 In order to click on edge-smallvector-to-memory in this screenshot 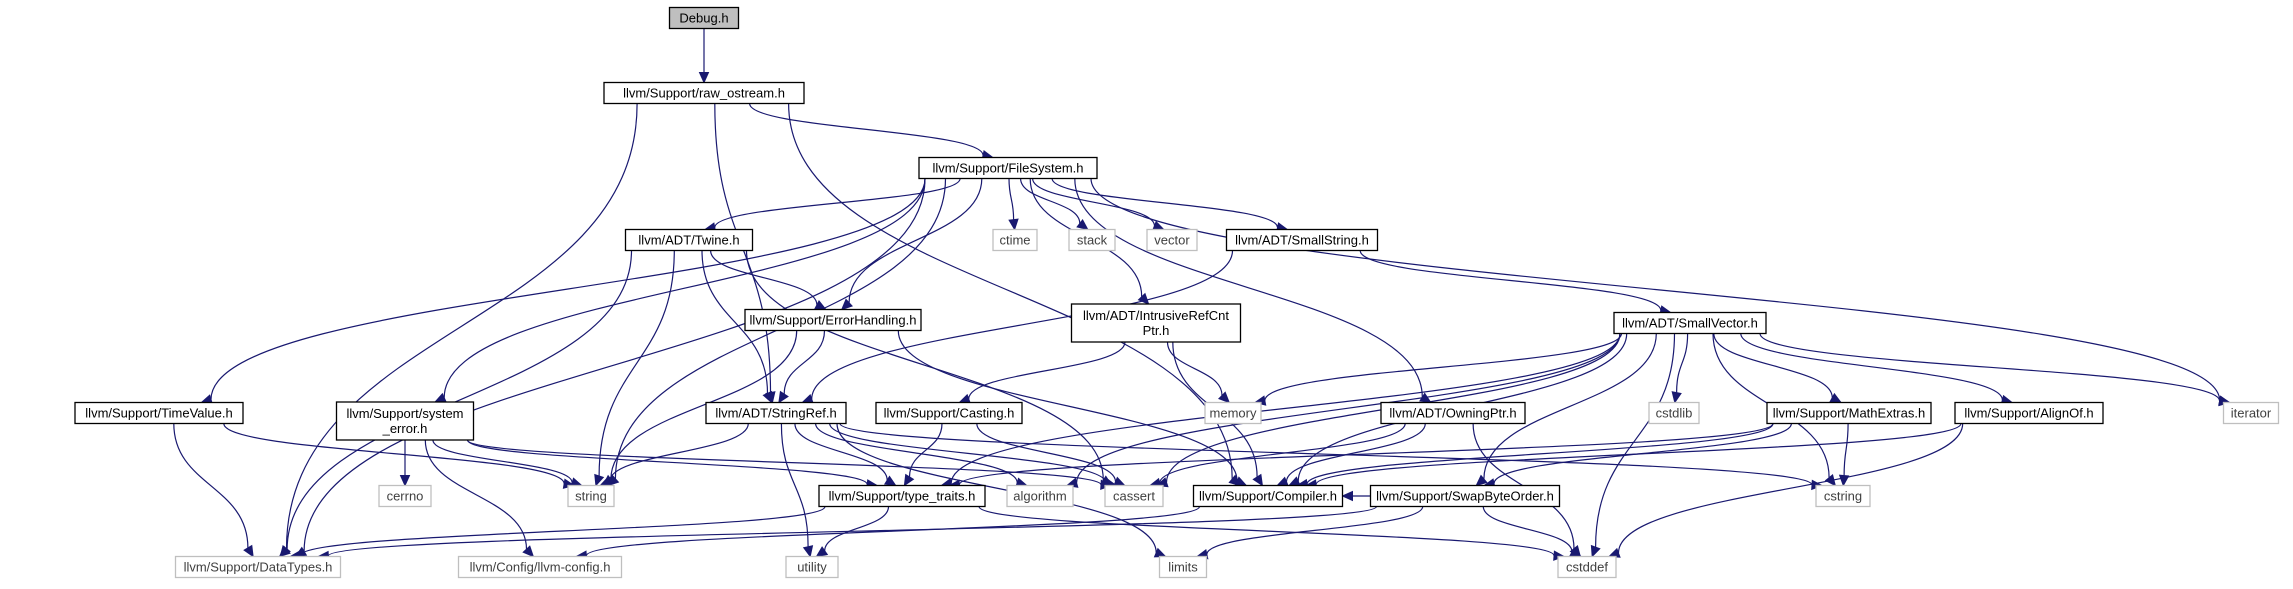, I will do `click(1443, 367)`.